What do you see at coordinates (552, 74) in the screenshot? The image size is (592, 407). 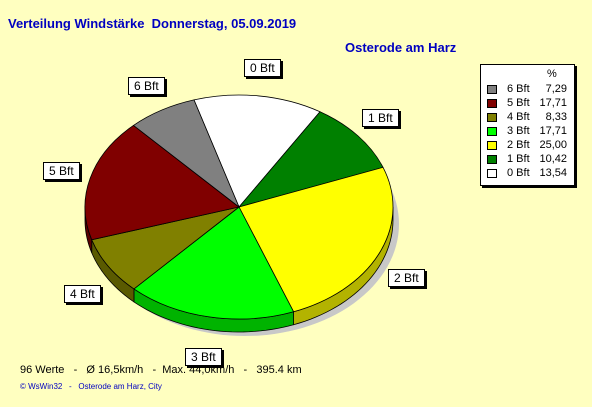 I see `legend-unit-header: %` at bounding box center [552, 74].